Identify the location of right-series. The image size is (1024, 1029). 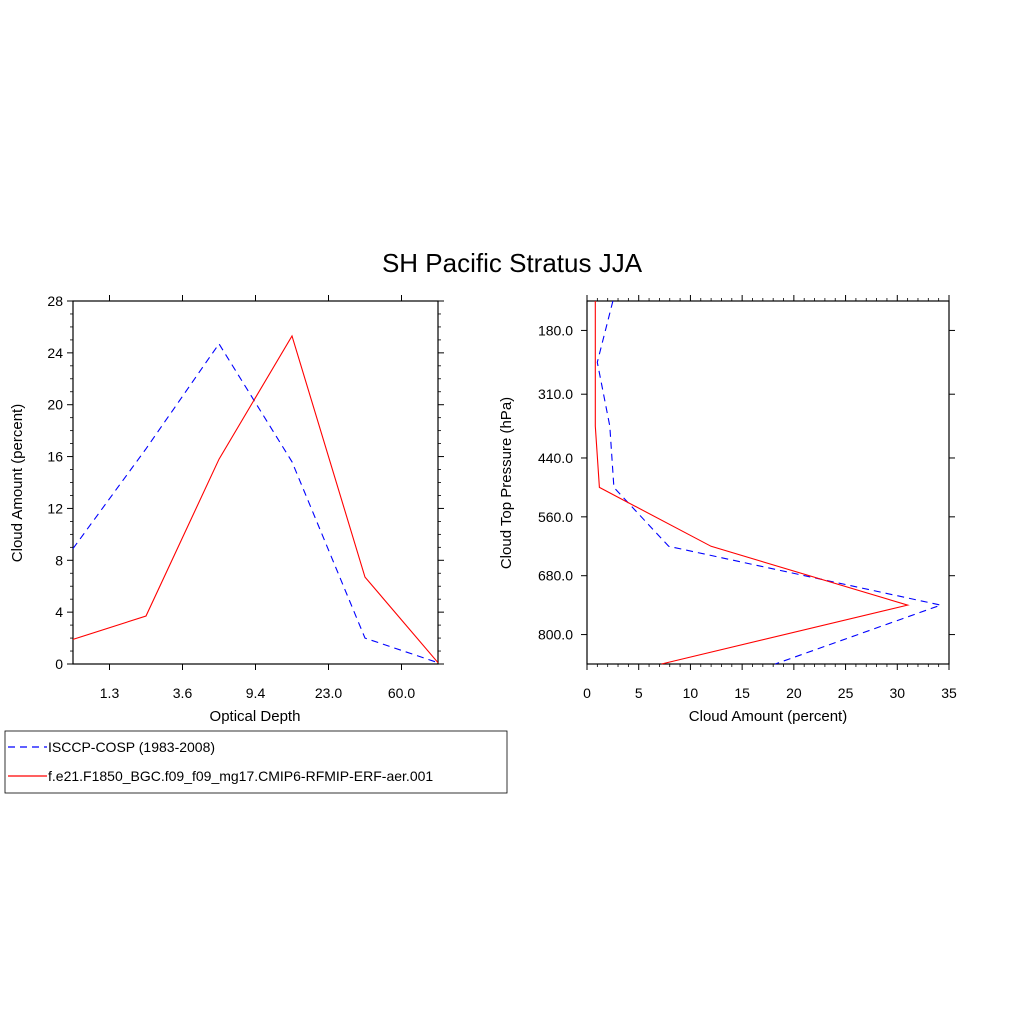
(768, 482).